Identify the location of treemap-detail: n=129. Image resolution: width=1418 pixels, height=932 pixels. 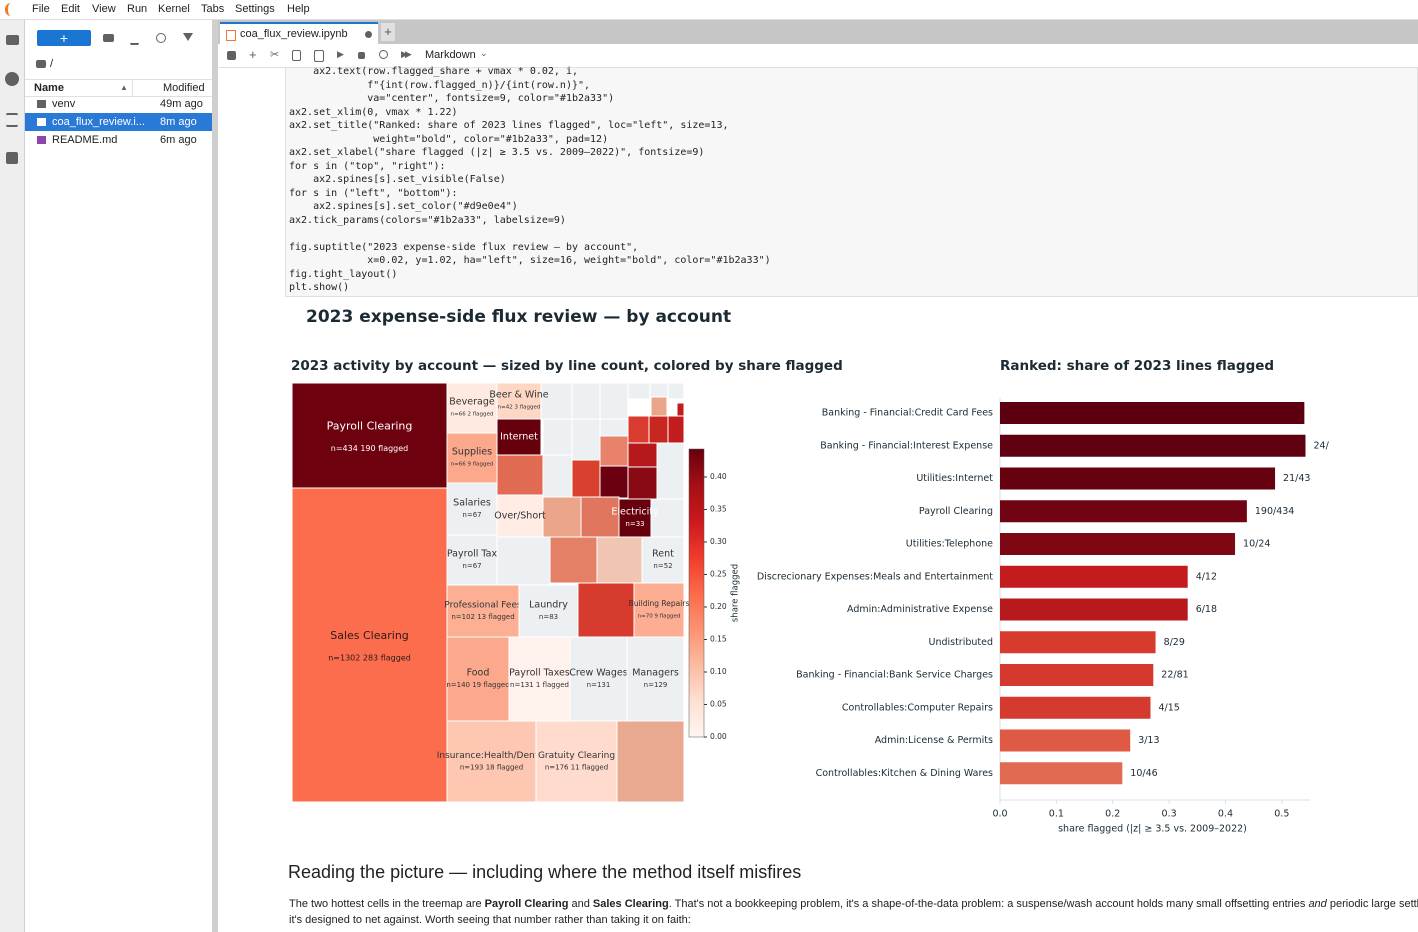
(656, 685).